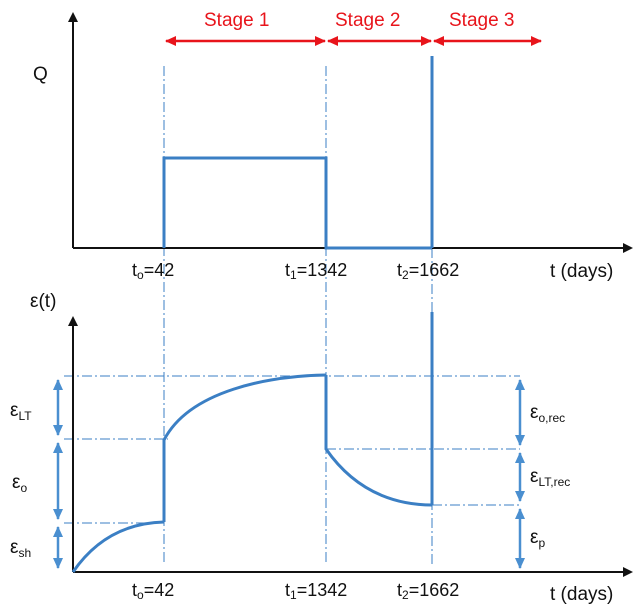 This screenshot has height=611, width=634. Describe the element at coordinates (287, 270) in the screenshot. I see `top-tick-t1-sym: t` at that location.